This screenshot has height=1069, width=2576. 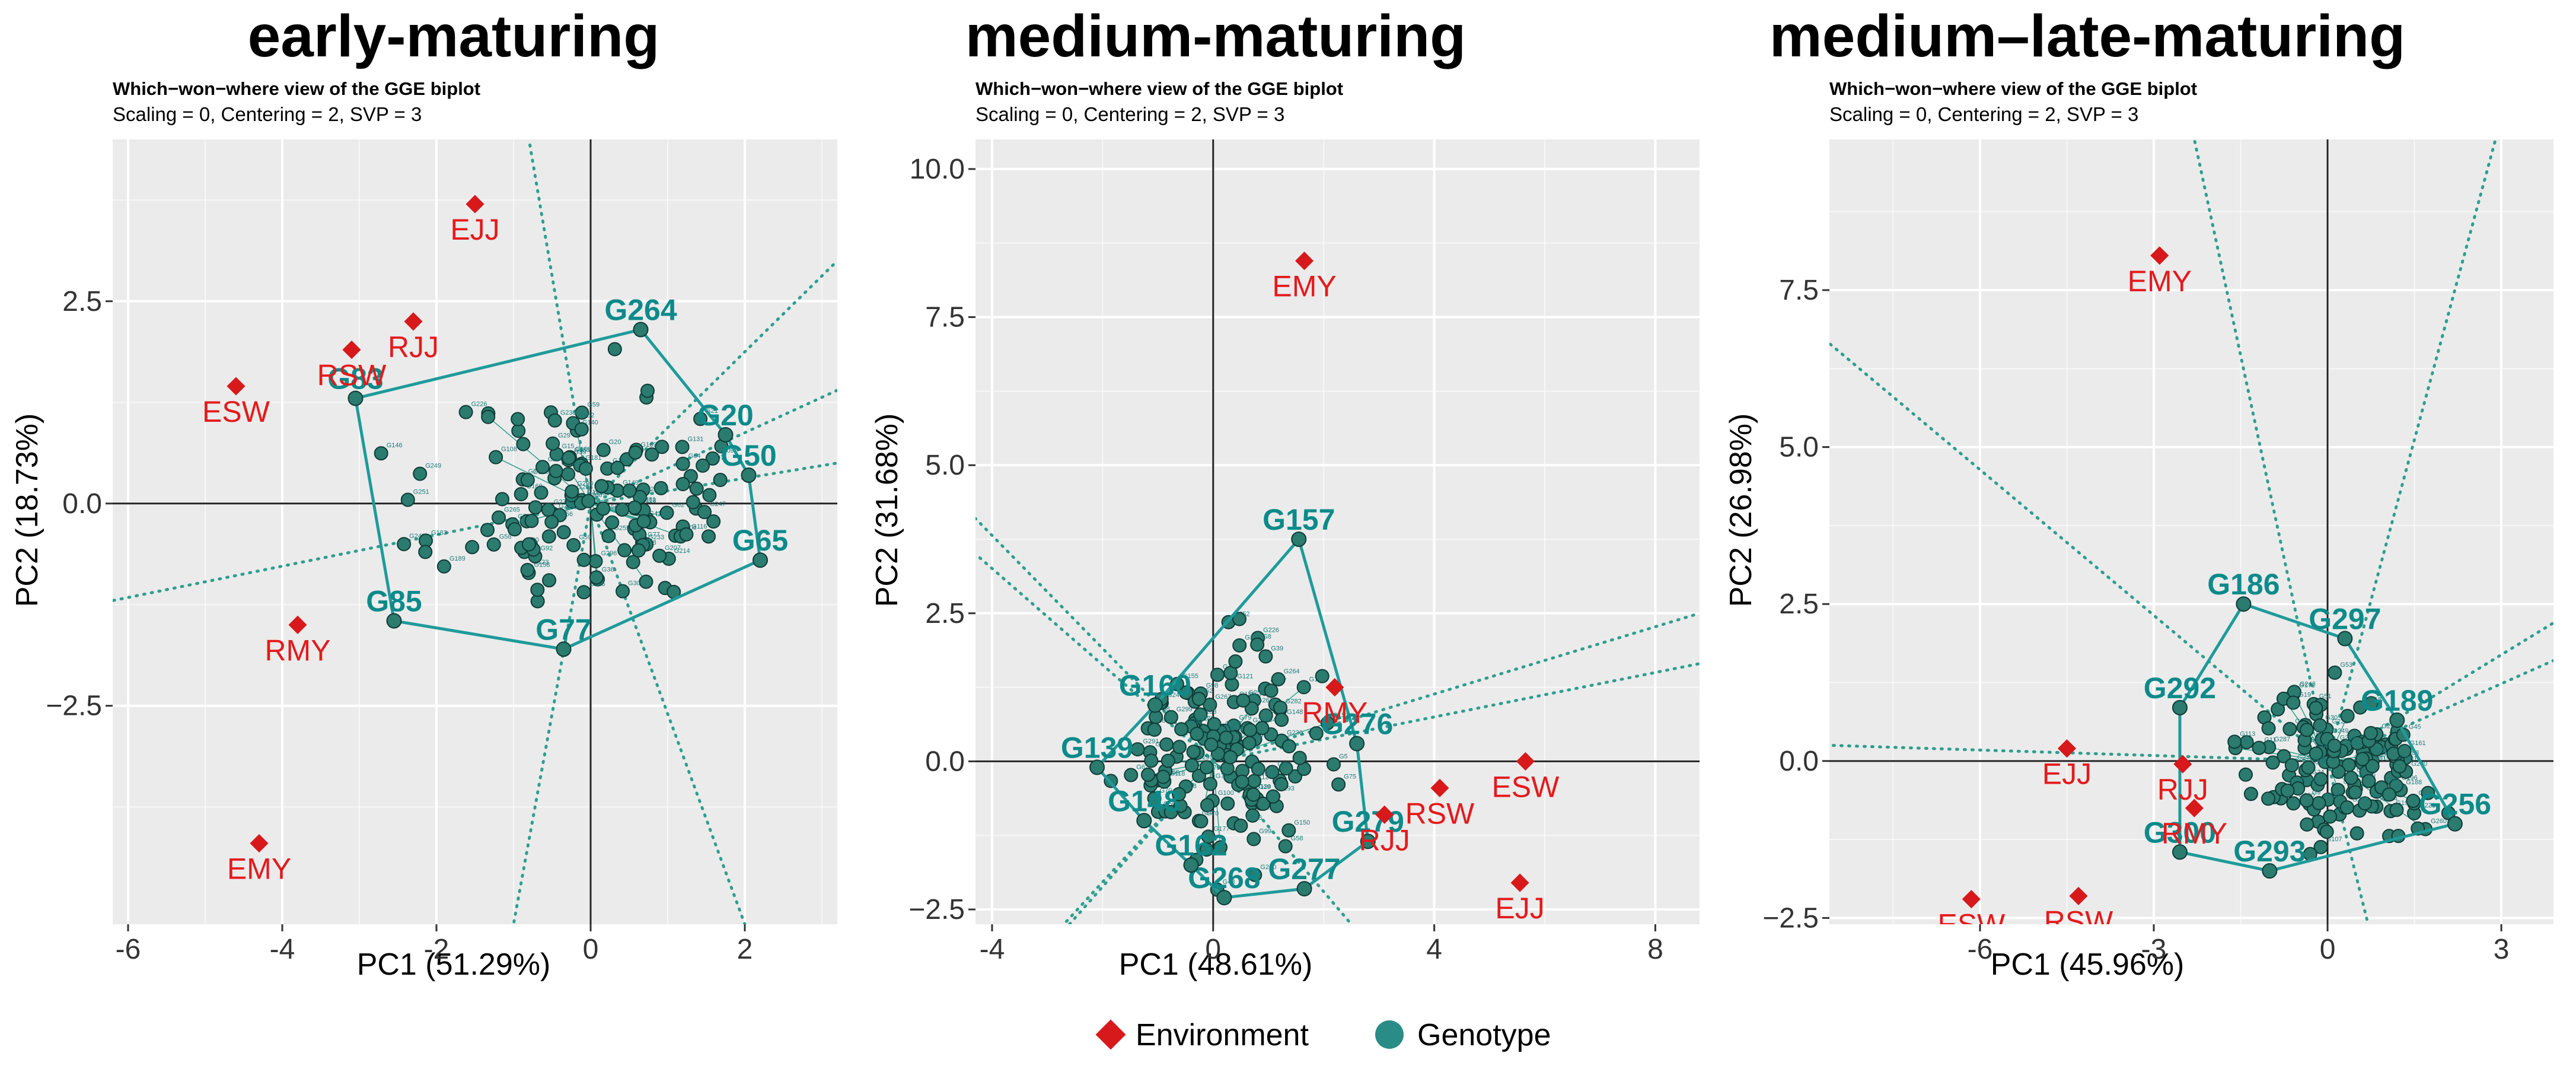 I want to click on genotype-point-label: G108, so click(x=509, y=449).